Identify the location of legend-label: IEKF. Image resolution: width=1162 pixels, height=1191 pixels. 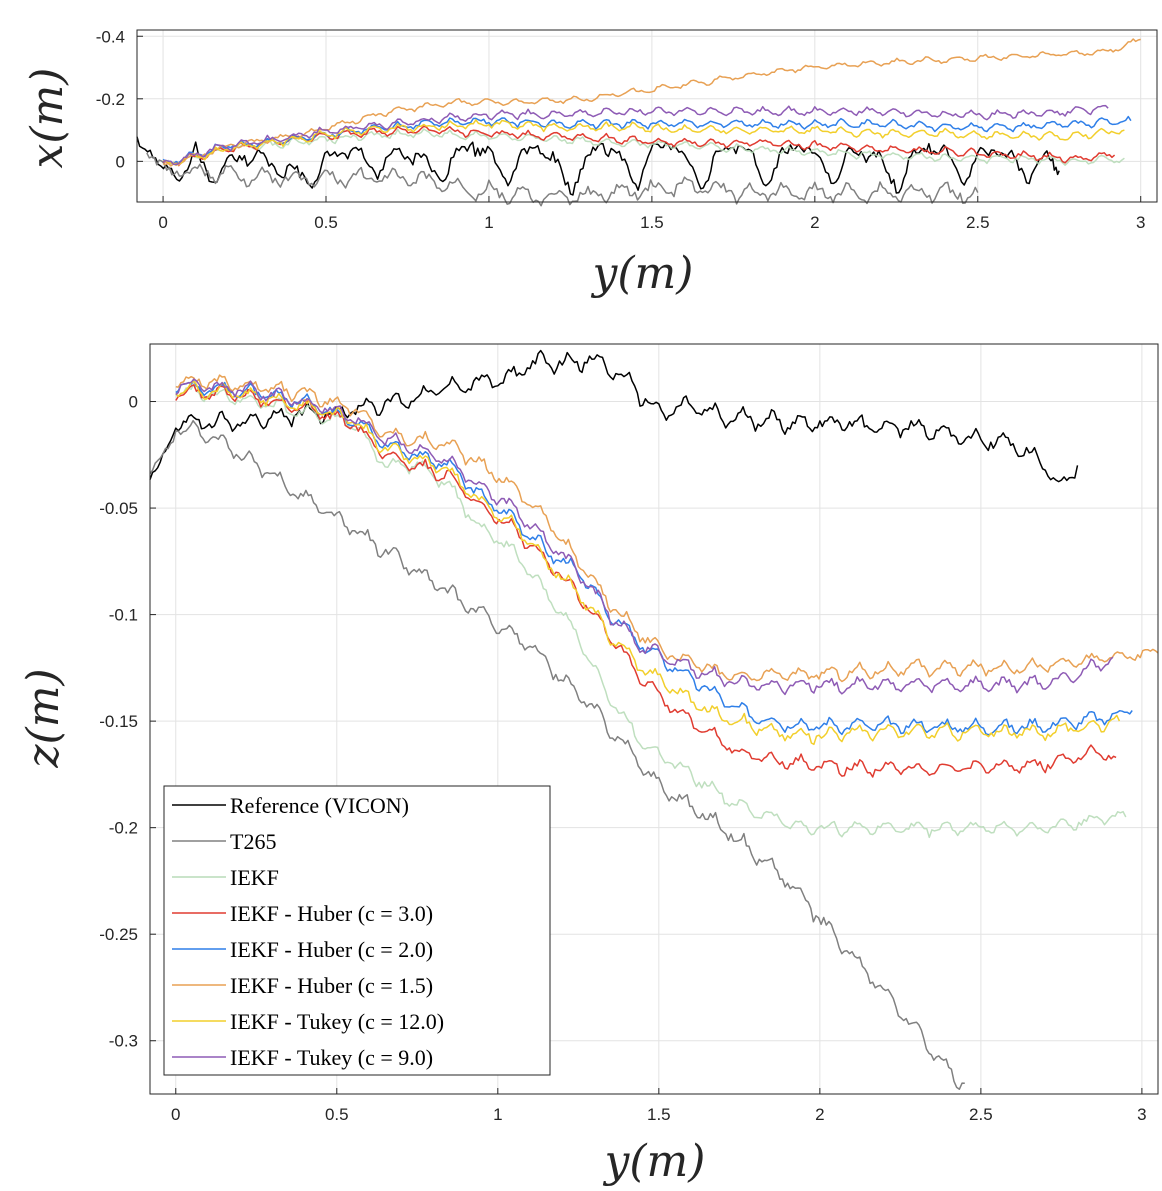
(254, 877).